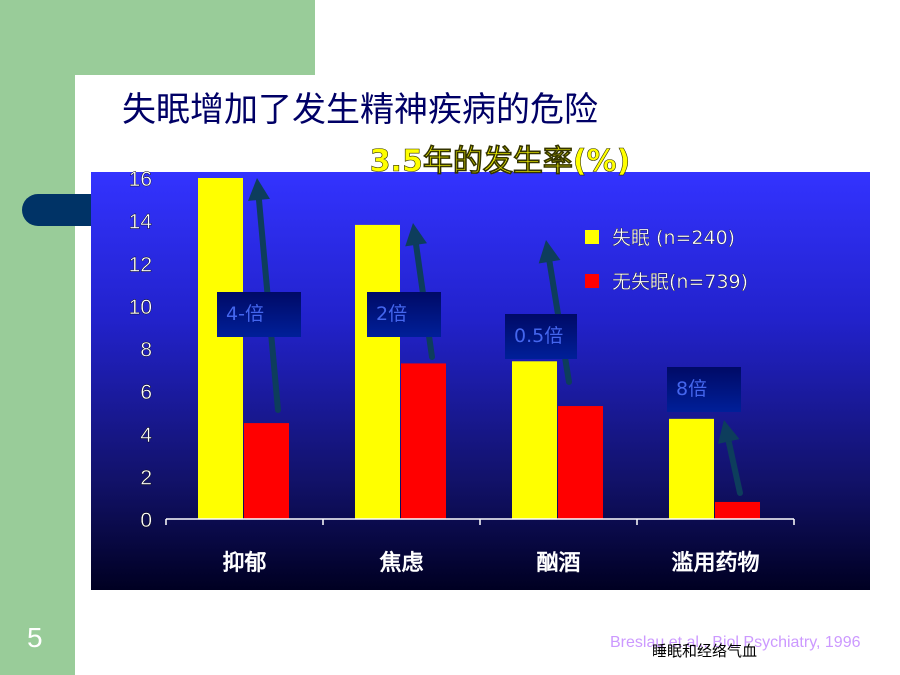  I want to click on y-tick-label: 12, so click(140, 264).